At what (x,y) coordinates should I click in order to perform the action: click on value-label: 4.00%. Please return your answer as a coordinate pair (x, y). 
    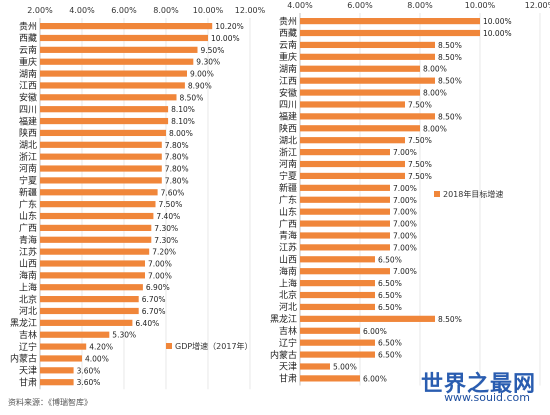
    Looking at the image, I should click on (97, 358).